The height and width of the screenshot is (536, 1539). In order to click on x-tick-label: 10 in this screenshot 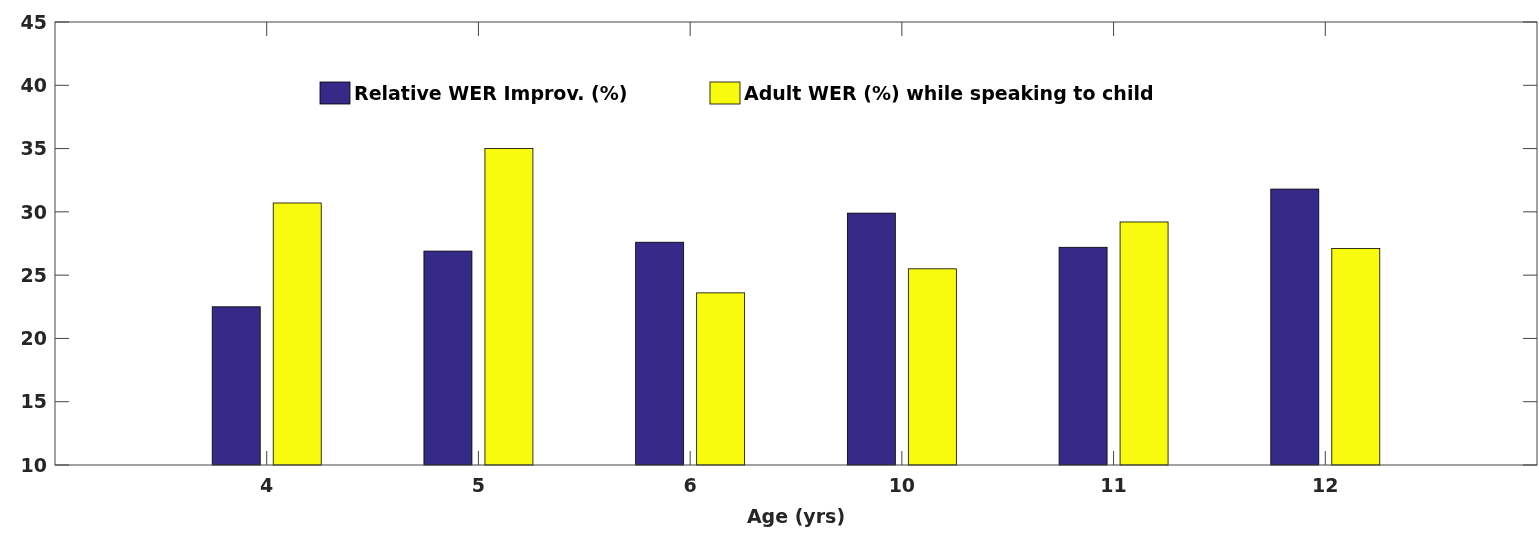, I will do `click(902, 485)`.